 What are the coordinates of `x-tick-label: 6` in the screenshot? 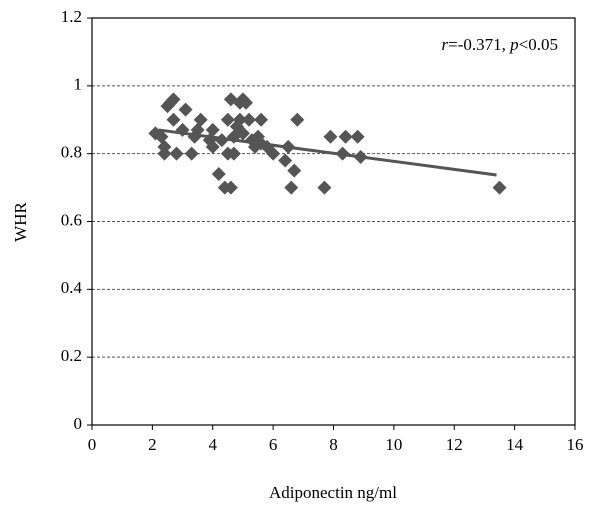 It's located at (273, 444).